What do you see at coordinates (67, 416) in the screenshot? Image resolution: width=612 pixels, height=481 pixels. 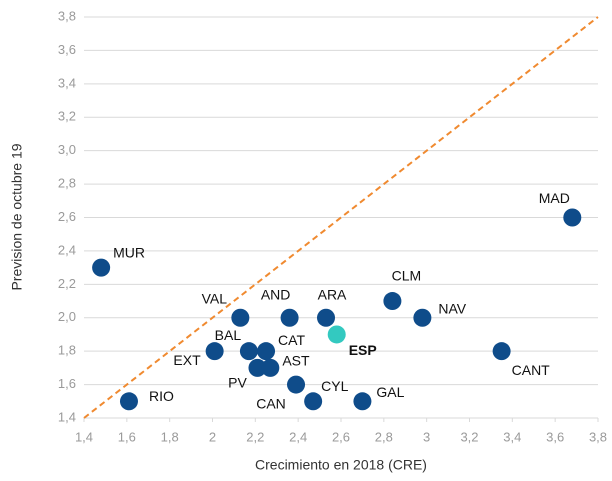 I see `y-tick-label: 1,4` at bounding box center [67, 416].